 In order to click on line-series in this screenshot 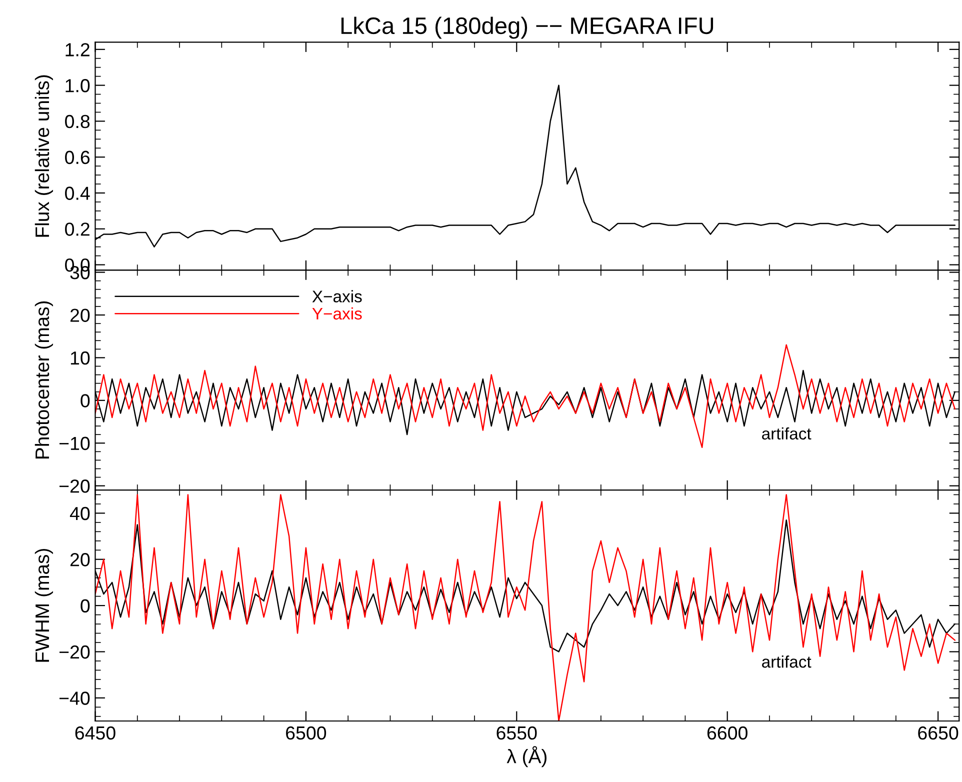, I will do `click(525, 396)`.